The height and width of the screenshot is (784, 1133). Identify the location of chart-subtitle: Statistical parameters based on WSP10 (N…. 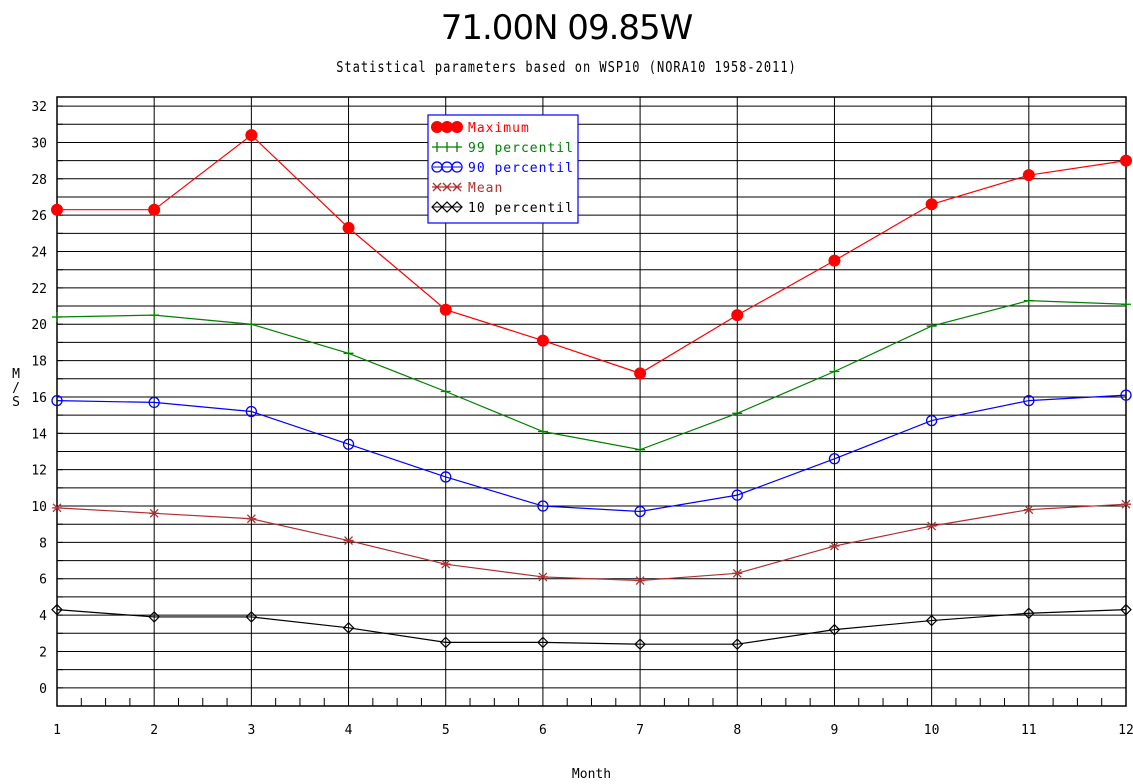
(566, 67).